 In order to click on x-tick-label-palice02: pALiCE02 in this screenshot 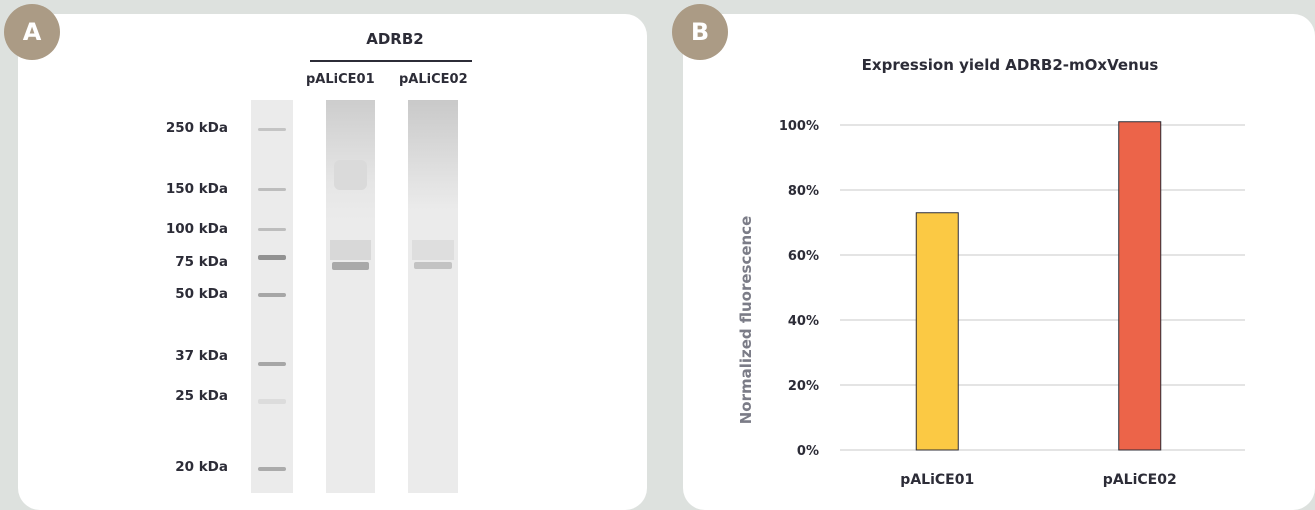, I will do `click(1140, 480)`.